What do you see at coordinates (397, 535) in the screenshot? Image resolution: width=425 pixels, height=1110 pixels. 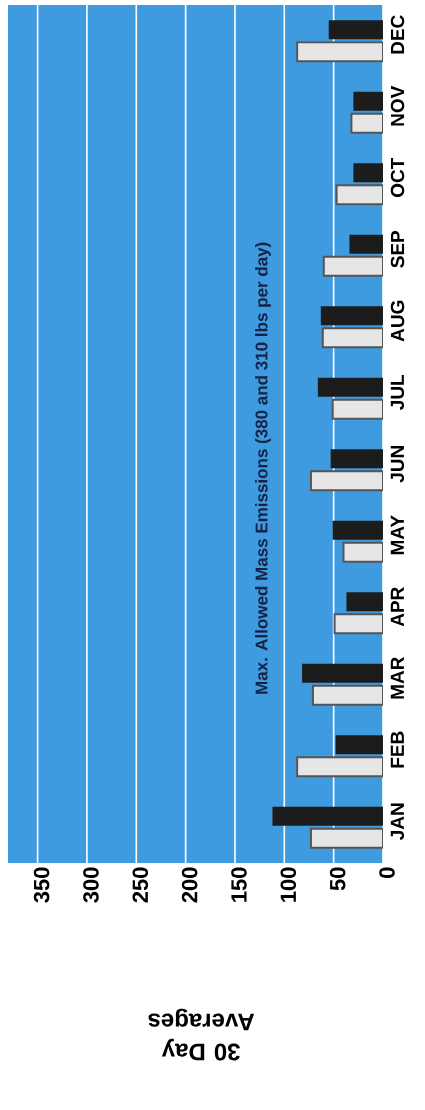 I see `y-tick-label: MAY` at bounding box center [397, 535].